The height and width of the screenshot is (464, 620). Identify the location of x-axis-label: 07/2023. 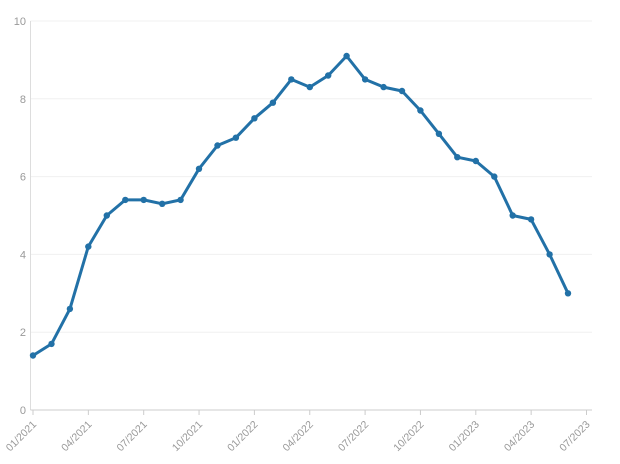
(574, 436).